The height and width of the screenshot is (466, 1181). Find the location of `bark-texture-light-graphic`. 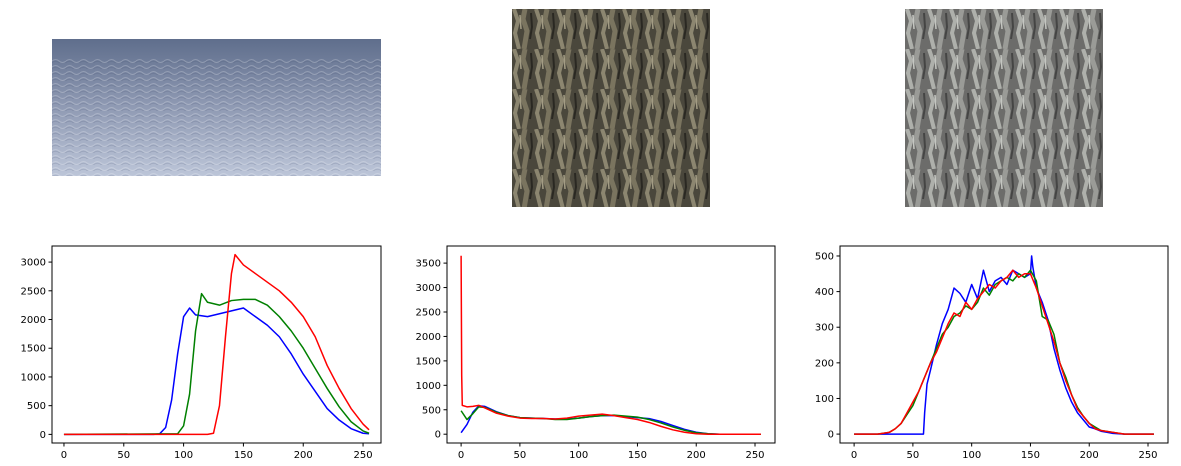

bark-texture-light-graphic is located at coordinates (1004, 108).